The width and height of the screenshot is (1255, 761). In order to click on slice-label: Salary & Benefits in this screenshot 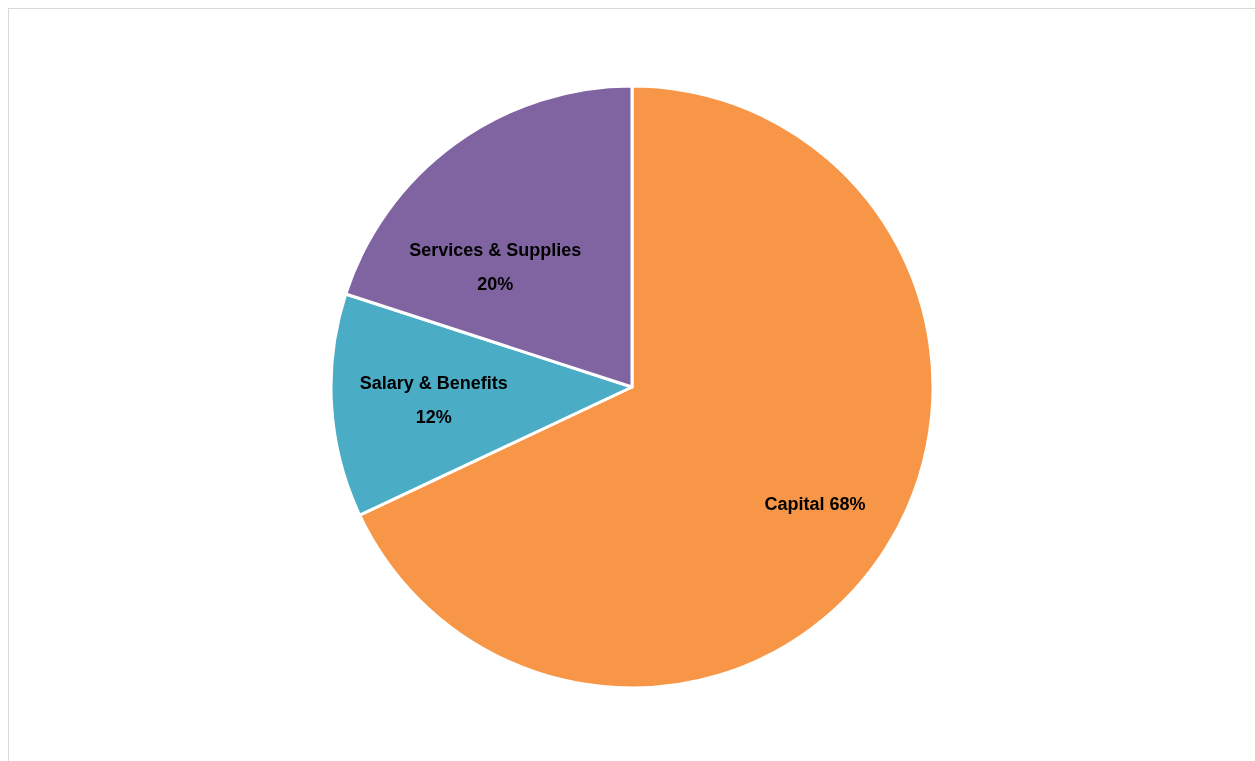, I will do `click(433, 383)`.